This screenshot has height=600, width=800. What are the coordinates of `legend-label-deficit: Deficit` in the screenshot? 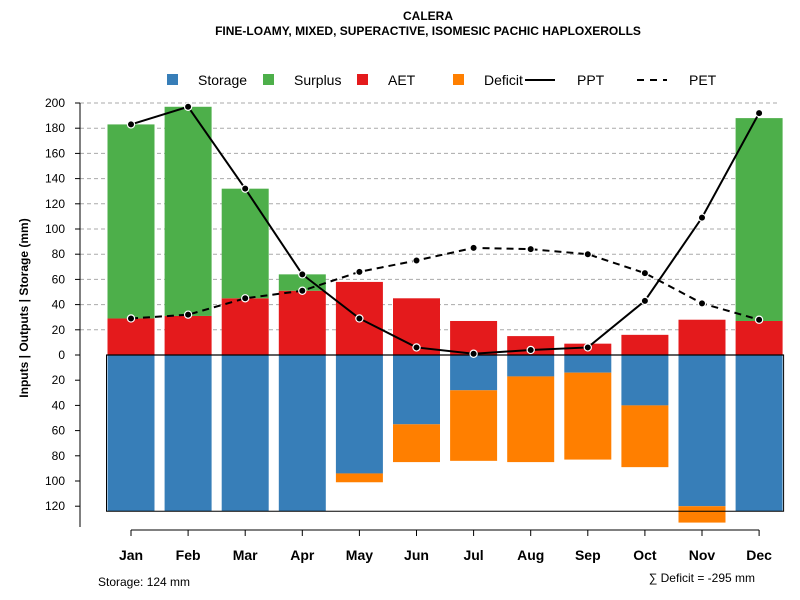 It's located at (503, 80).